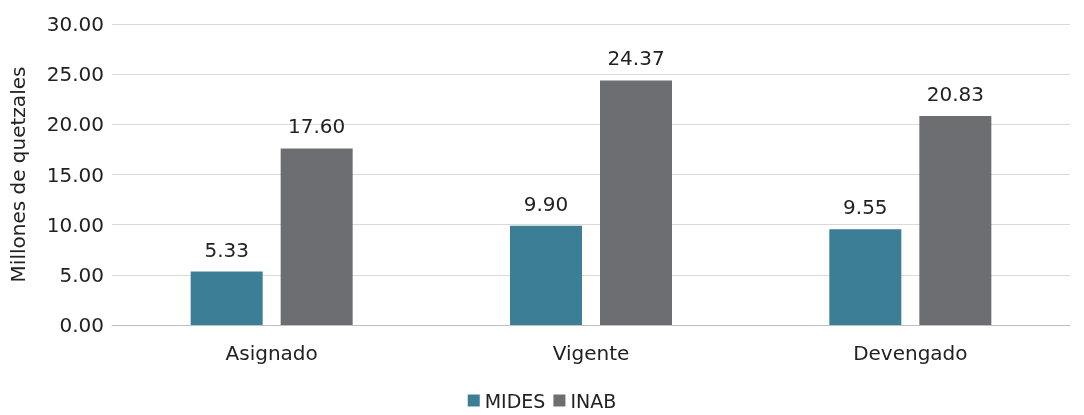 The height and width of the screenshot is (415, 1084). I want to click on legend-label: INAB, so click(593, 400).